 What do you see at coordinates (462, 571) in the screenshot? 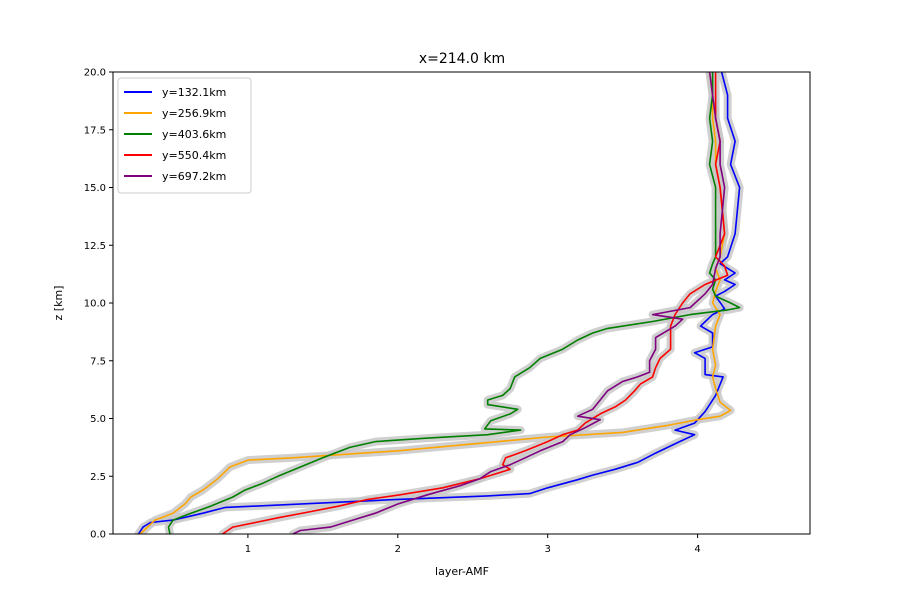
I see `x-axis-label: layer-AMF` at bounding box center [462, 571].